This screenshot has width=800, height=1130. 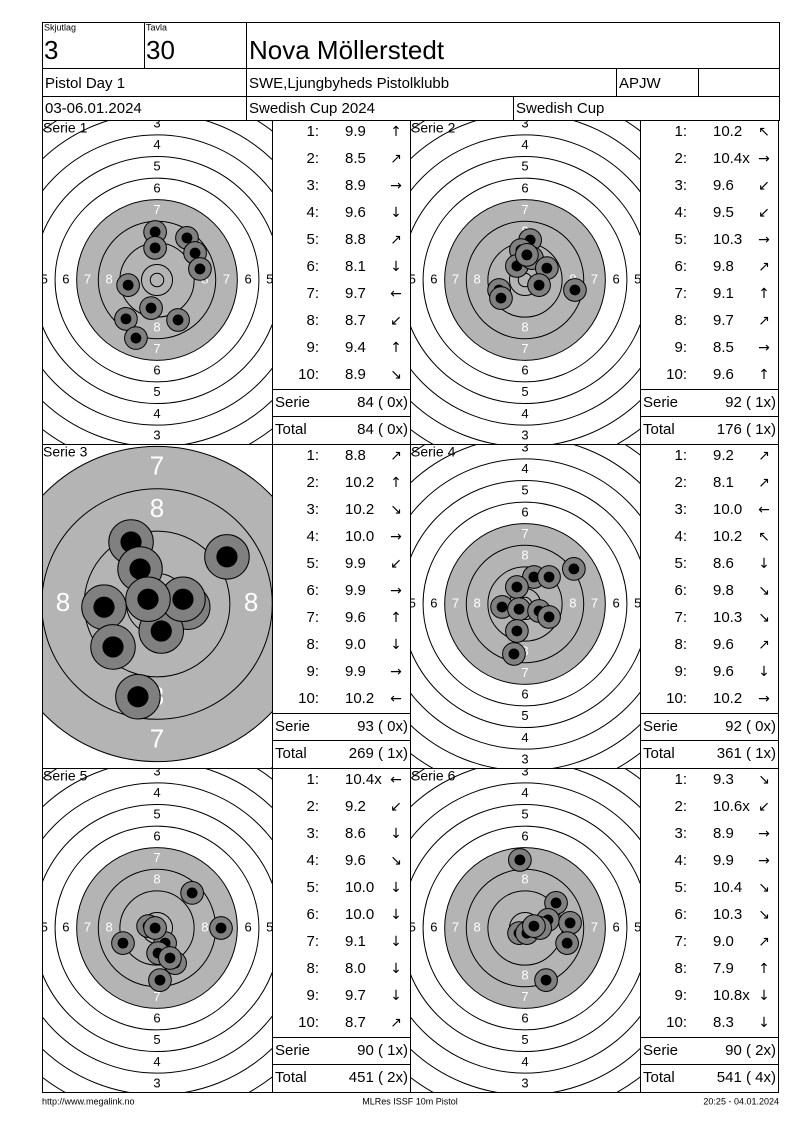 I want to click on shot-score: 10.0, so click(x=359, y=536).